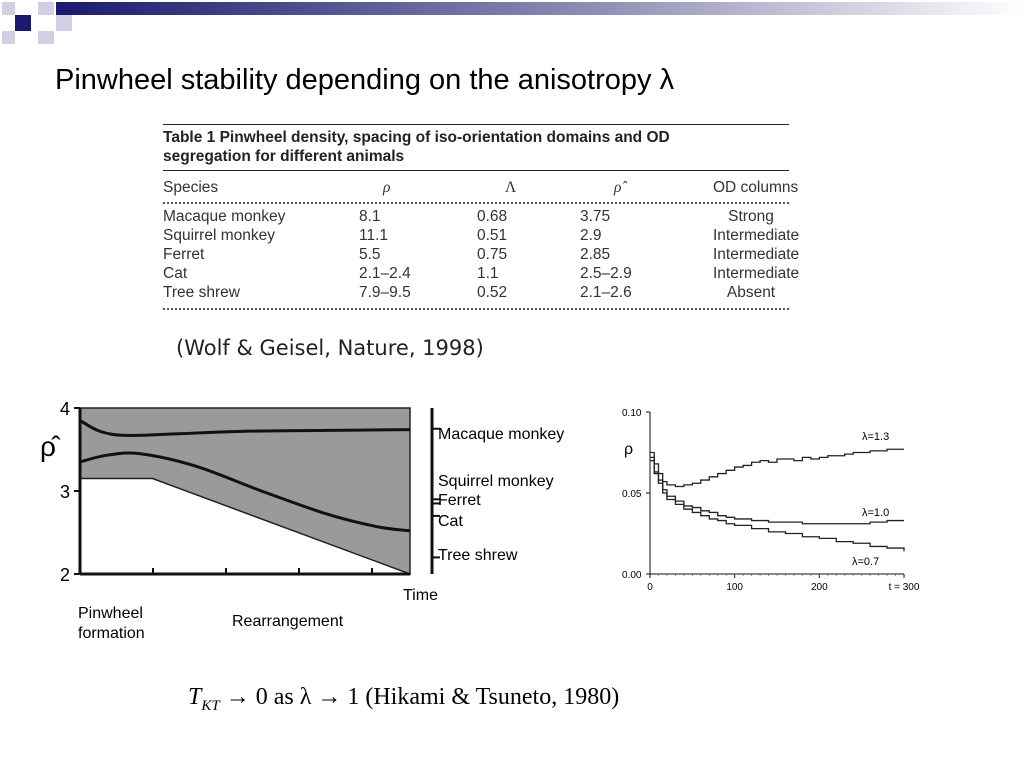  Describe the element at coordinates (595, 216) in the screenshot. I see `table-cell: 3.75` at that location.